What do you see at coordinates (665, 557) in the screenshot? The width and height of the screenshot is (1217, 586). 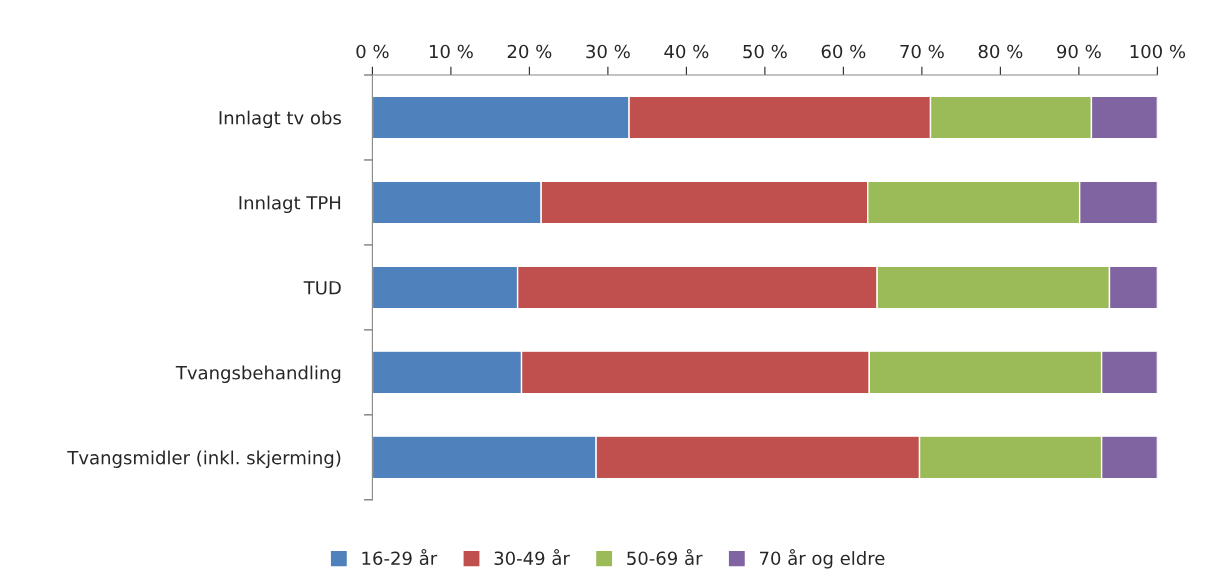 I see `legend-label: 50-69 år` at bounding box center [665, 557].